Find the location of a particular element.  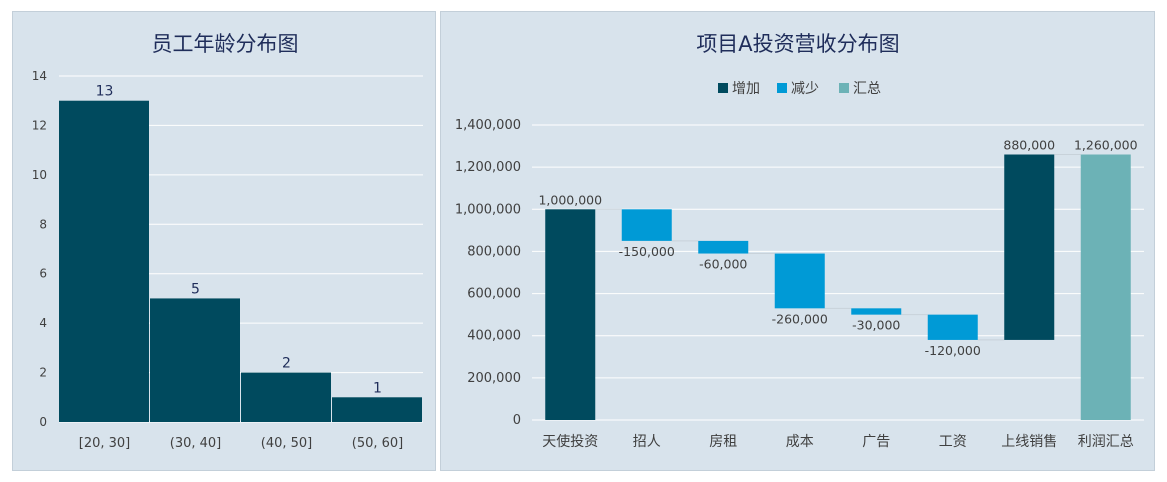

bar-data-label: 2 is located at coordinates (286, 364).